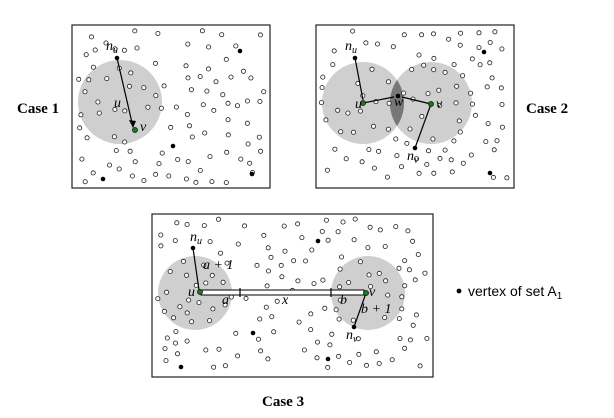 This screenshot has height=418, width=614. What do you see at coordinates (352, 336) in the screenshot?
I see `case3-label-nv: nv` at bounding box center [352, 336].